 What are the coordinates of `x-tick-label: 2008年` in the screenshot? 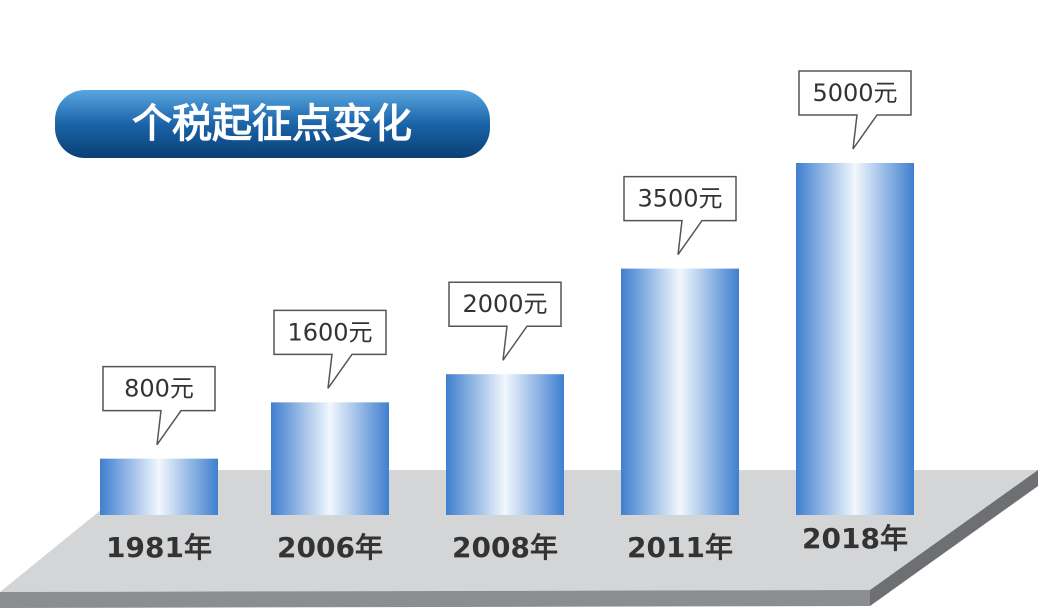 It's located at (505, 547).